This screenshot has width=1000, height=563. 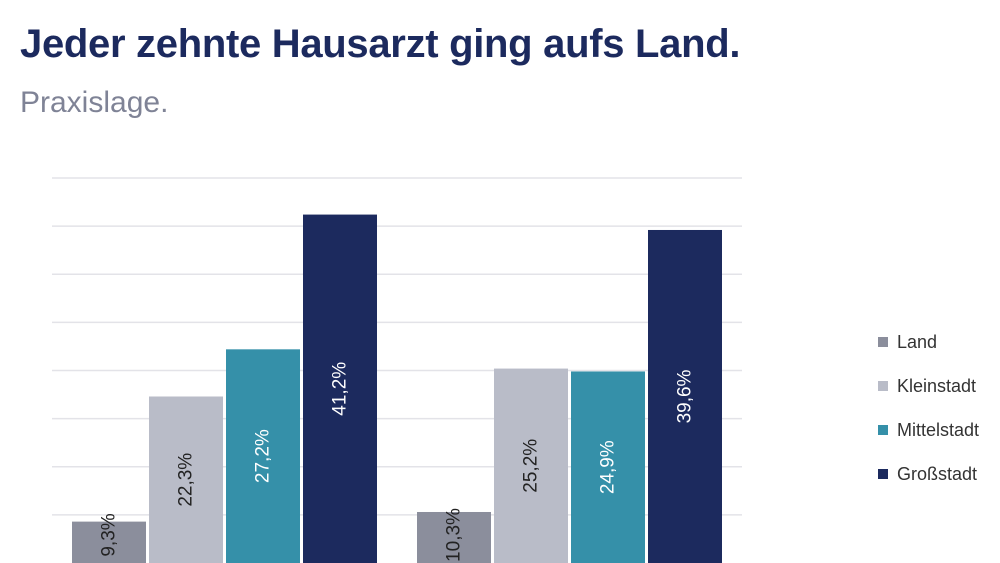 I want to click on data-label-grossstadt-1: 41,2%, so click(x=340, y=389).